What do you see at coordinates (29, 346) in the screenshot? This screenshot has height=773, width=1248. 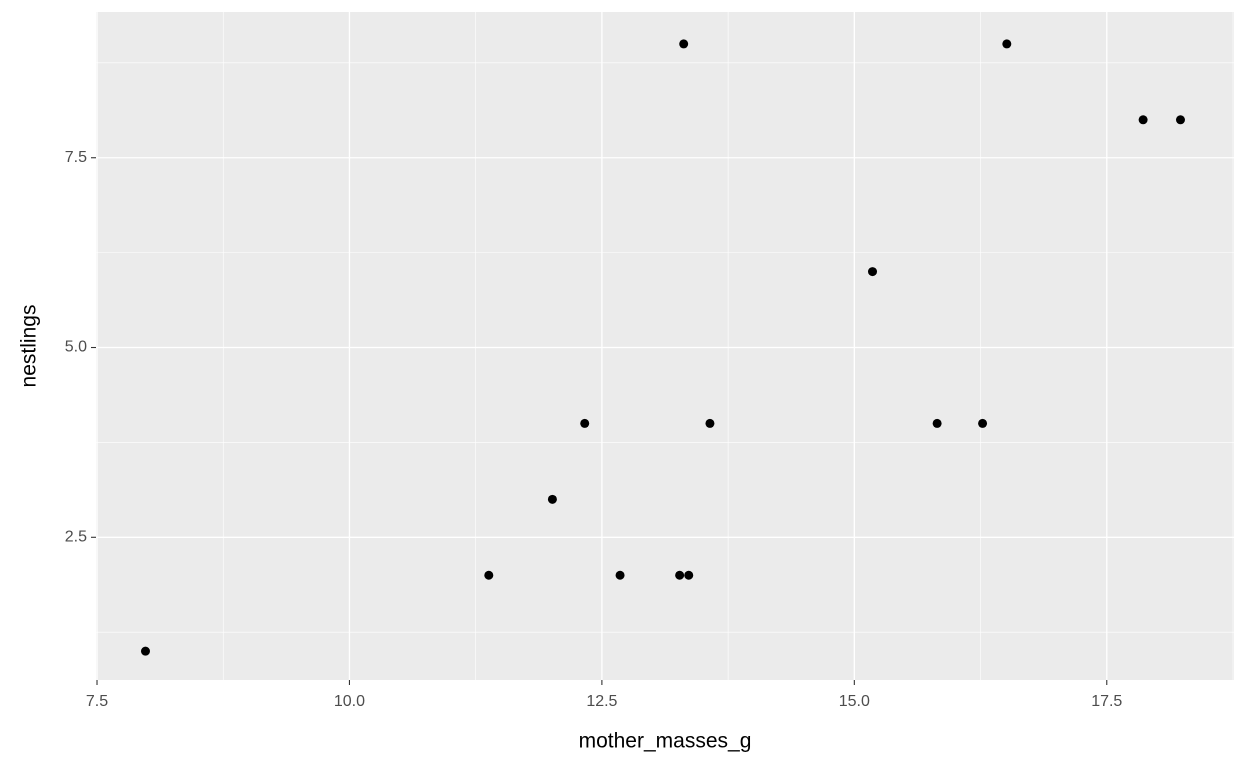 I see `y-axis-title: nestlings` at bounding box center [29, 346].